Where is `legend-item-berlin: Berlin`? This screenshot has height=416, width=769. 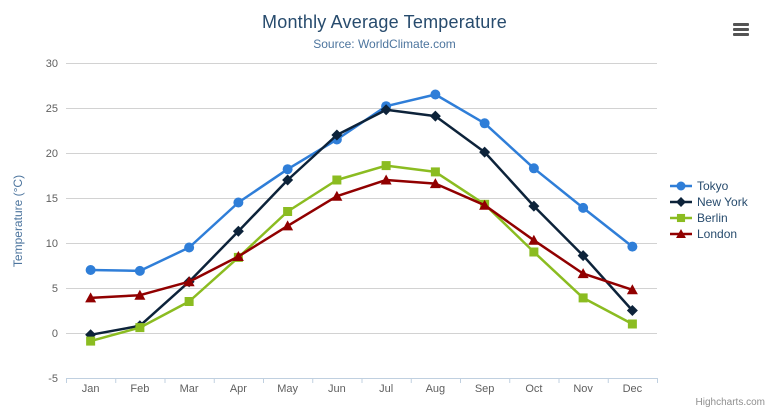
legend-item-berlin: Berlin is located at coordinates (709, 218).